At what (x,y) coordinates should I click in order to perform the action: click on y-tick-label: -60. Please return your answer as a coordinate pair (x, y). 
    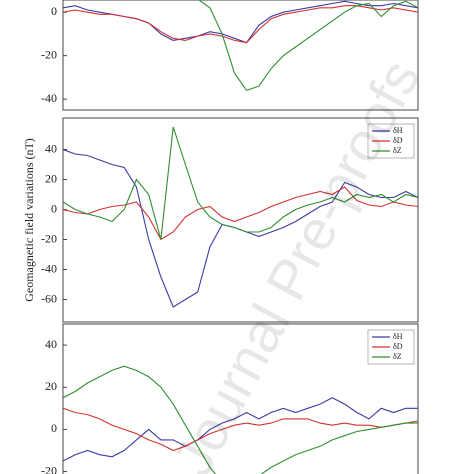
    Looking at the image, I should click on (49, 298).